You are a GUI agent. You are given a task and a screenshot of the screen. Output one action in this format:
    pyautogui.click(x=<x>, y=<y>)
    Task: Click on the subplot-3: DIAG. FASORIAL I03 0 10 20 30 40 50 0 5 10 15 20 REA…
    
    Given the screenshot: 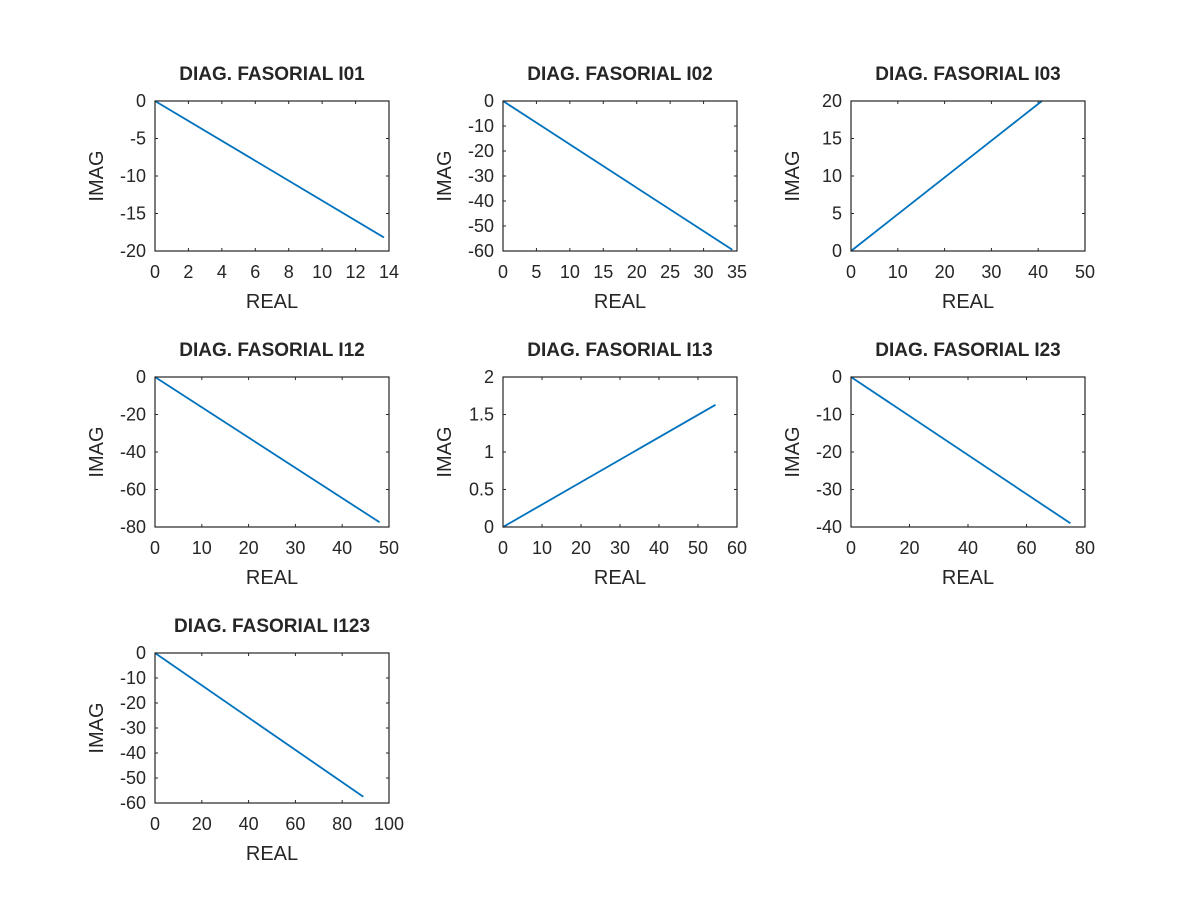 What is the action you would take?
    pyautogui.click(x=938, y=188)
    